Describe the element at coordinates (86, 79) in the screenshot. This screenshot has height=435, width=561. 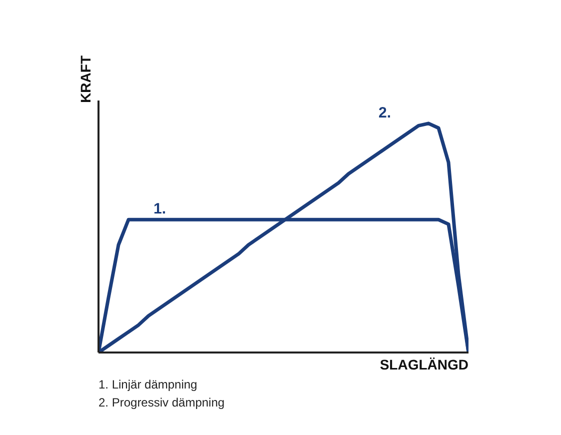
I see `y-axis-title: KRAFT` at that location.